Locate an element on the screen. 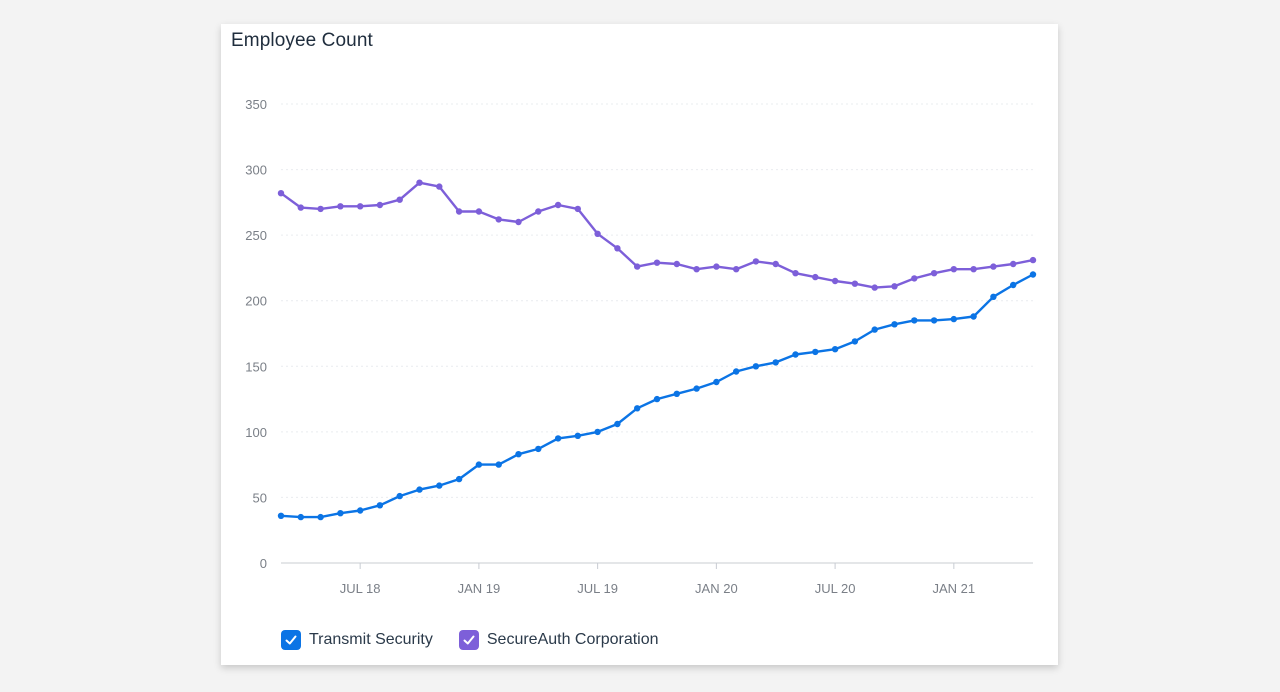  x-tick-label-jan-19: JAN 19 is located at coordinates (479, 588).